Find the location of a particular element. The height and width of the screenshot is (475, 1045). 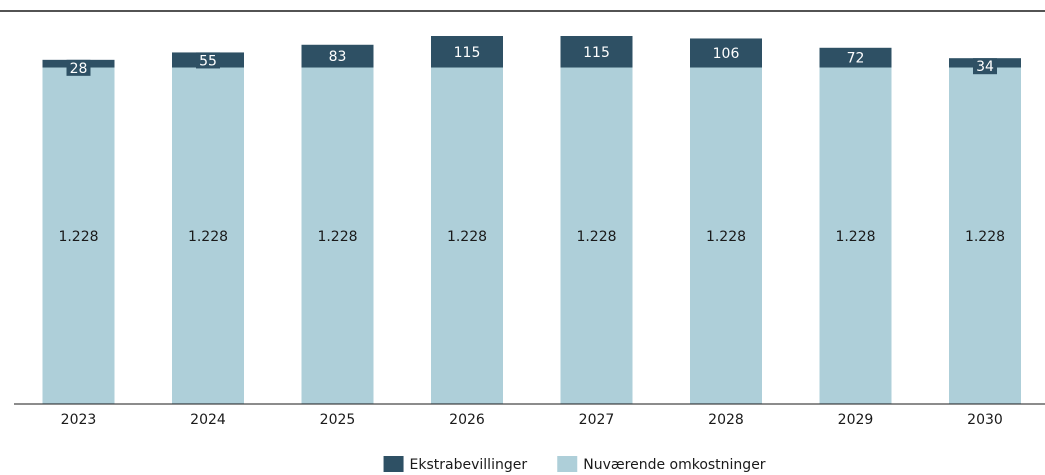

label-extra-2024: 55 is located at coordinates (208, 61).